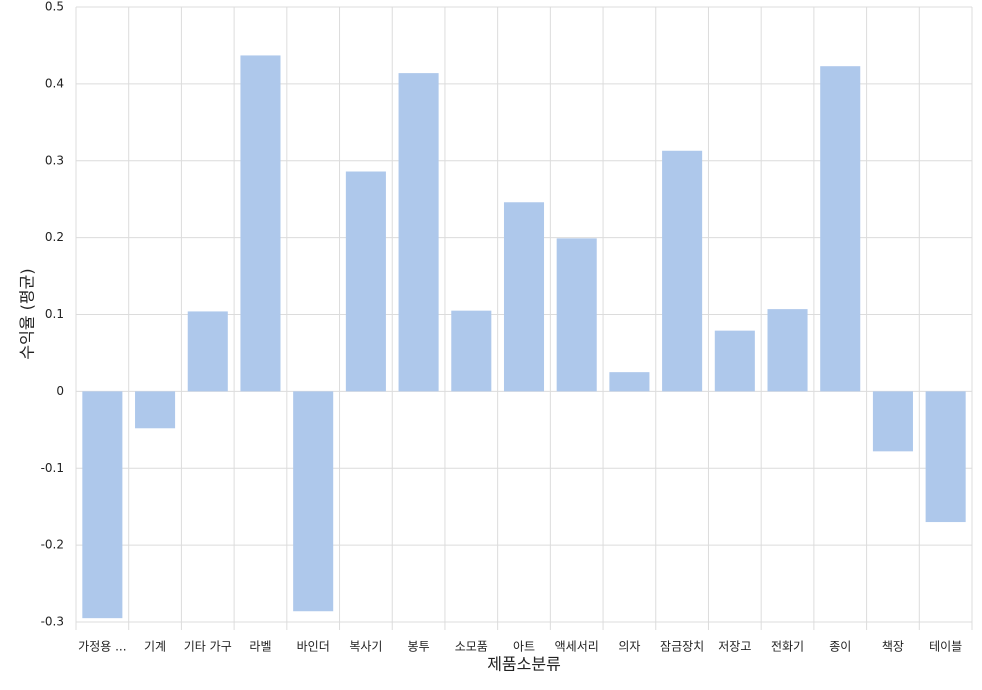 This screenshot has width=982, height=690. Describe the element at coordinates (629, 647) in the screenshot. I see `x-tick-label: 의자` at that location.